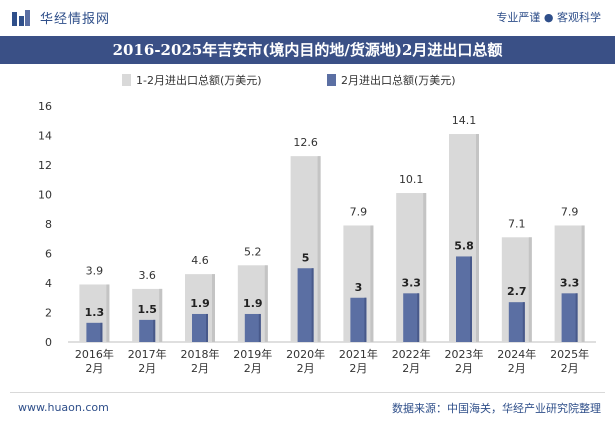  What do you see at coordinates (496, 408) in the screenshot?
I see `footer-source: 数据来源：中国海关，华经产业研究院整理` at bounding box center [496, 408].